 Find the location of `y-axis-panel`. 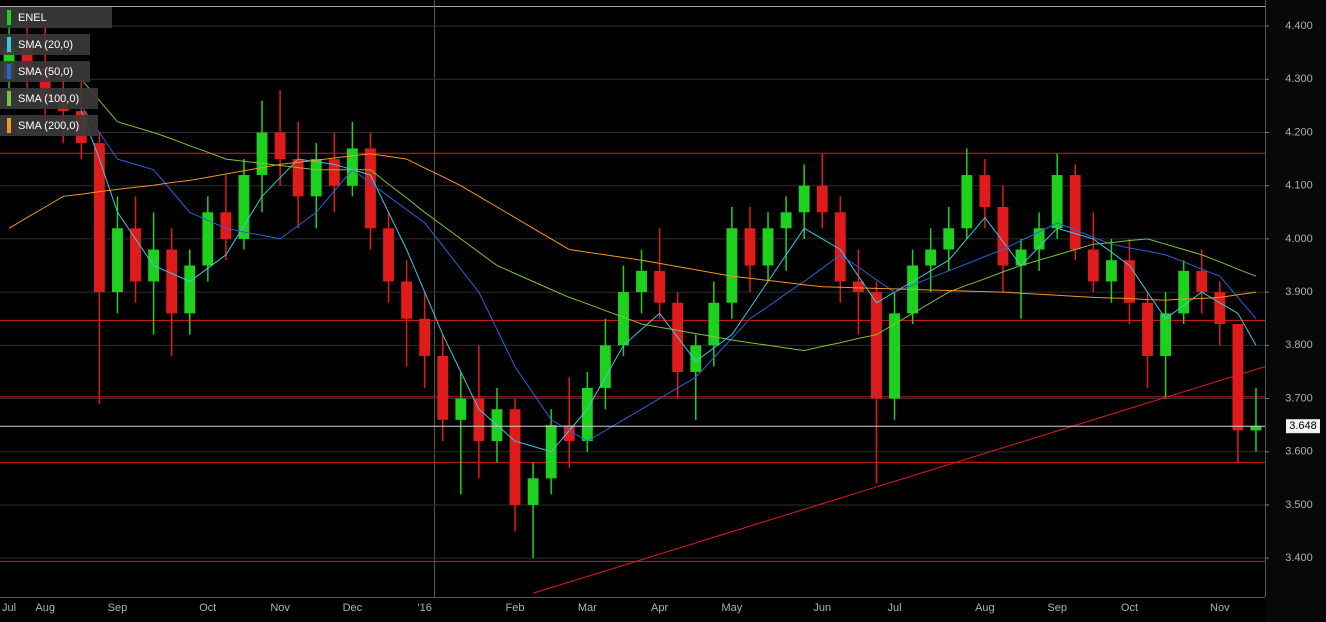

y-axis-panel is located at coordinates (1296, 311).